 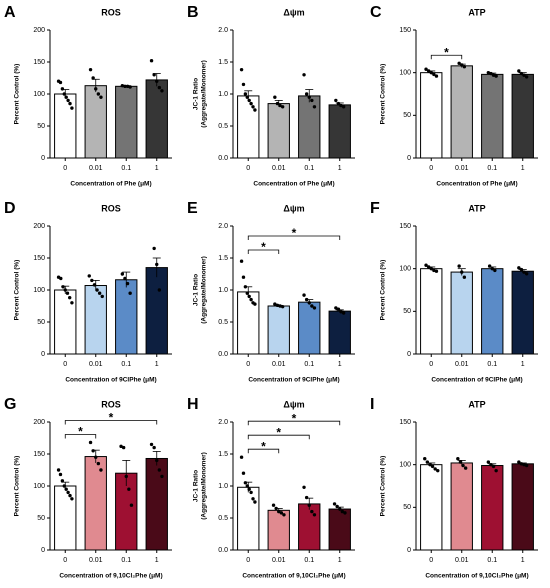 What do you see at coordinates (376, 12) in the screenshot?
I see `panel-letter: C` at bounding box center [376, 12].